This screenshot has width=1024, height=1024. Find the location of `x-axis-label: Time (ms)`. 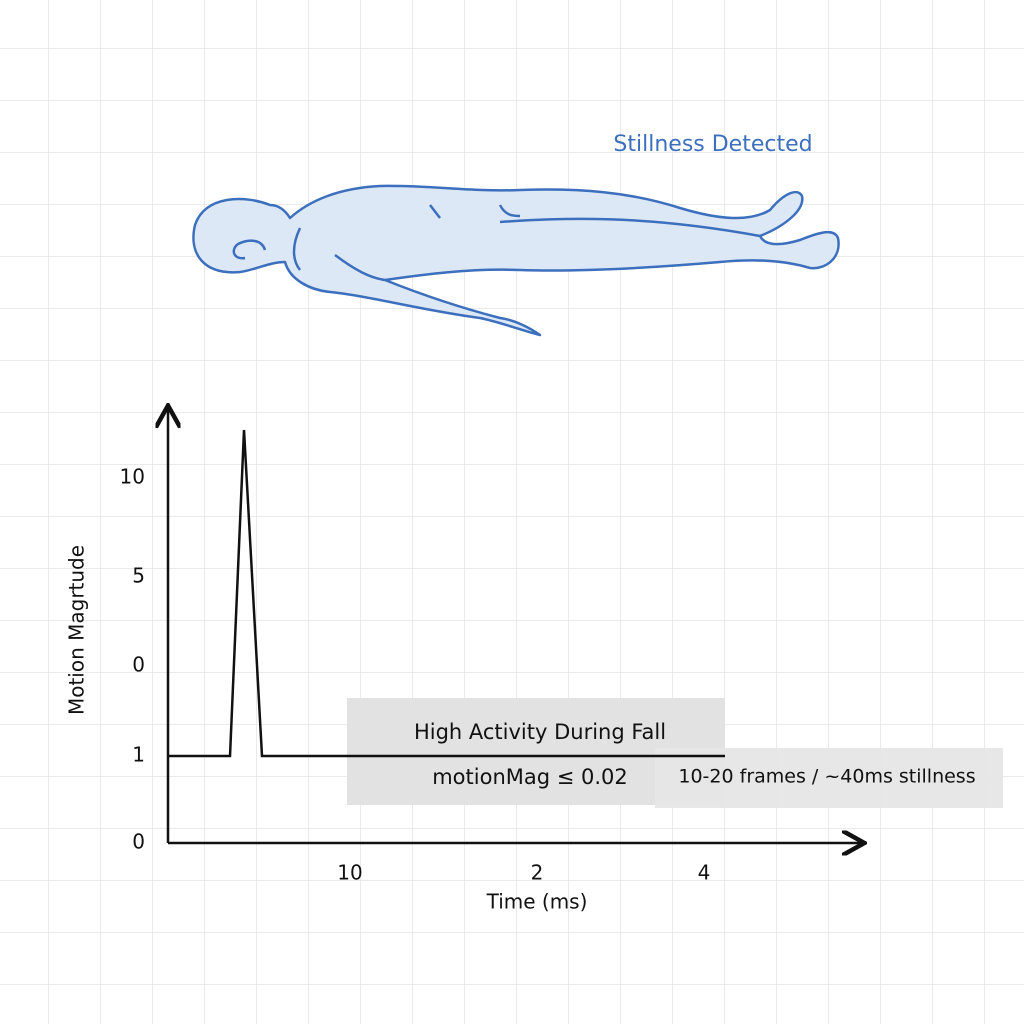

x-axis-label: Time (ms) is located at coordinates (537, 902).